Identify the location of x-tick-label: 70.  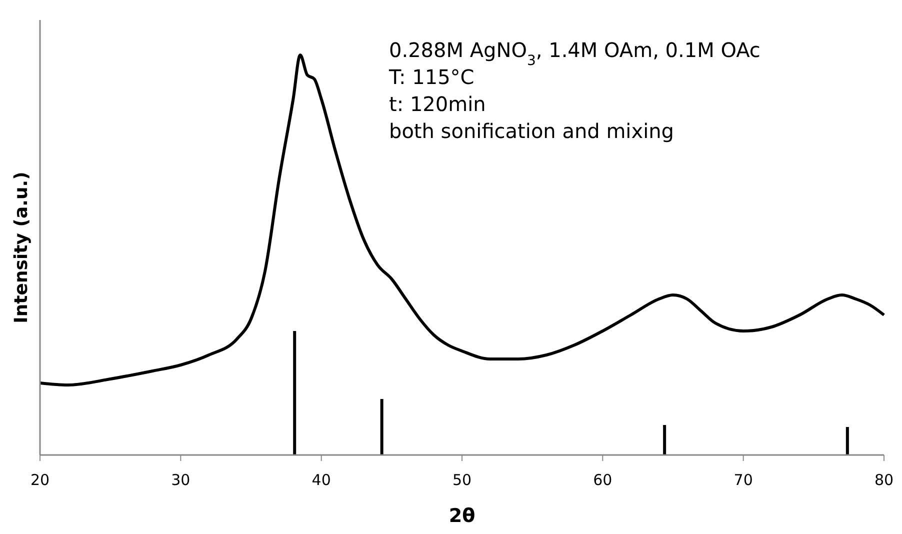
(743, 480).